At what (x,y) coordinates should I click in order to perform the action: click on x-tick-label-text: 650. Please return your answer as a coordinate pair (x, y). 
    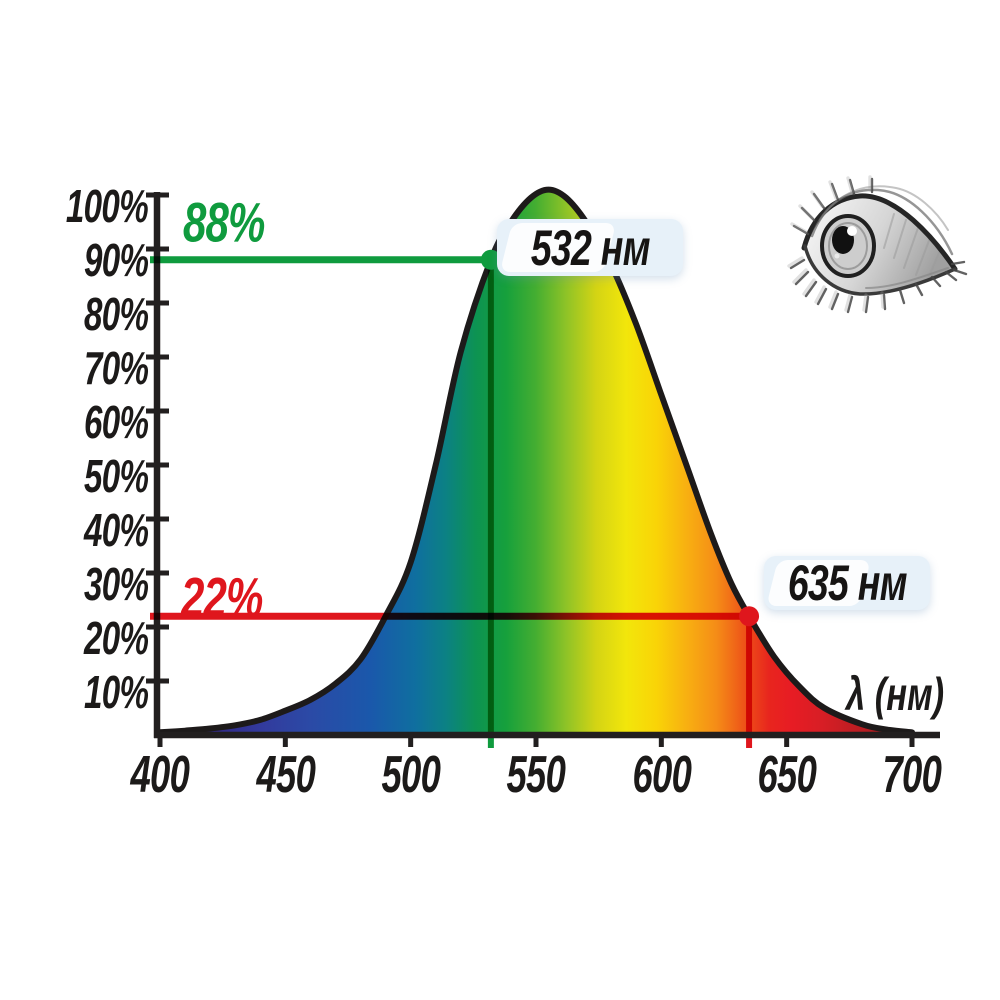
    Looking at the image, I should click on (786, 775).